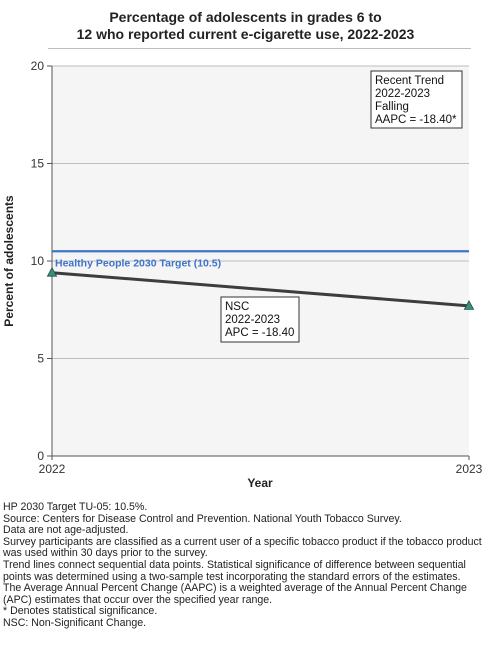 This screenshot has height=646, width=491. Describe the element at coordinates (52, 469) in the screenshot. I see `x-tick-label: 2022` at that location.